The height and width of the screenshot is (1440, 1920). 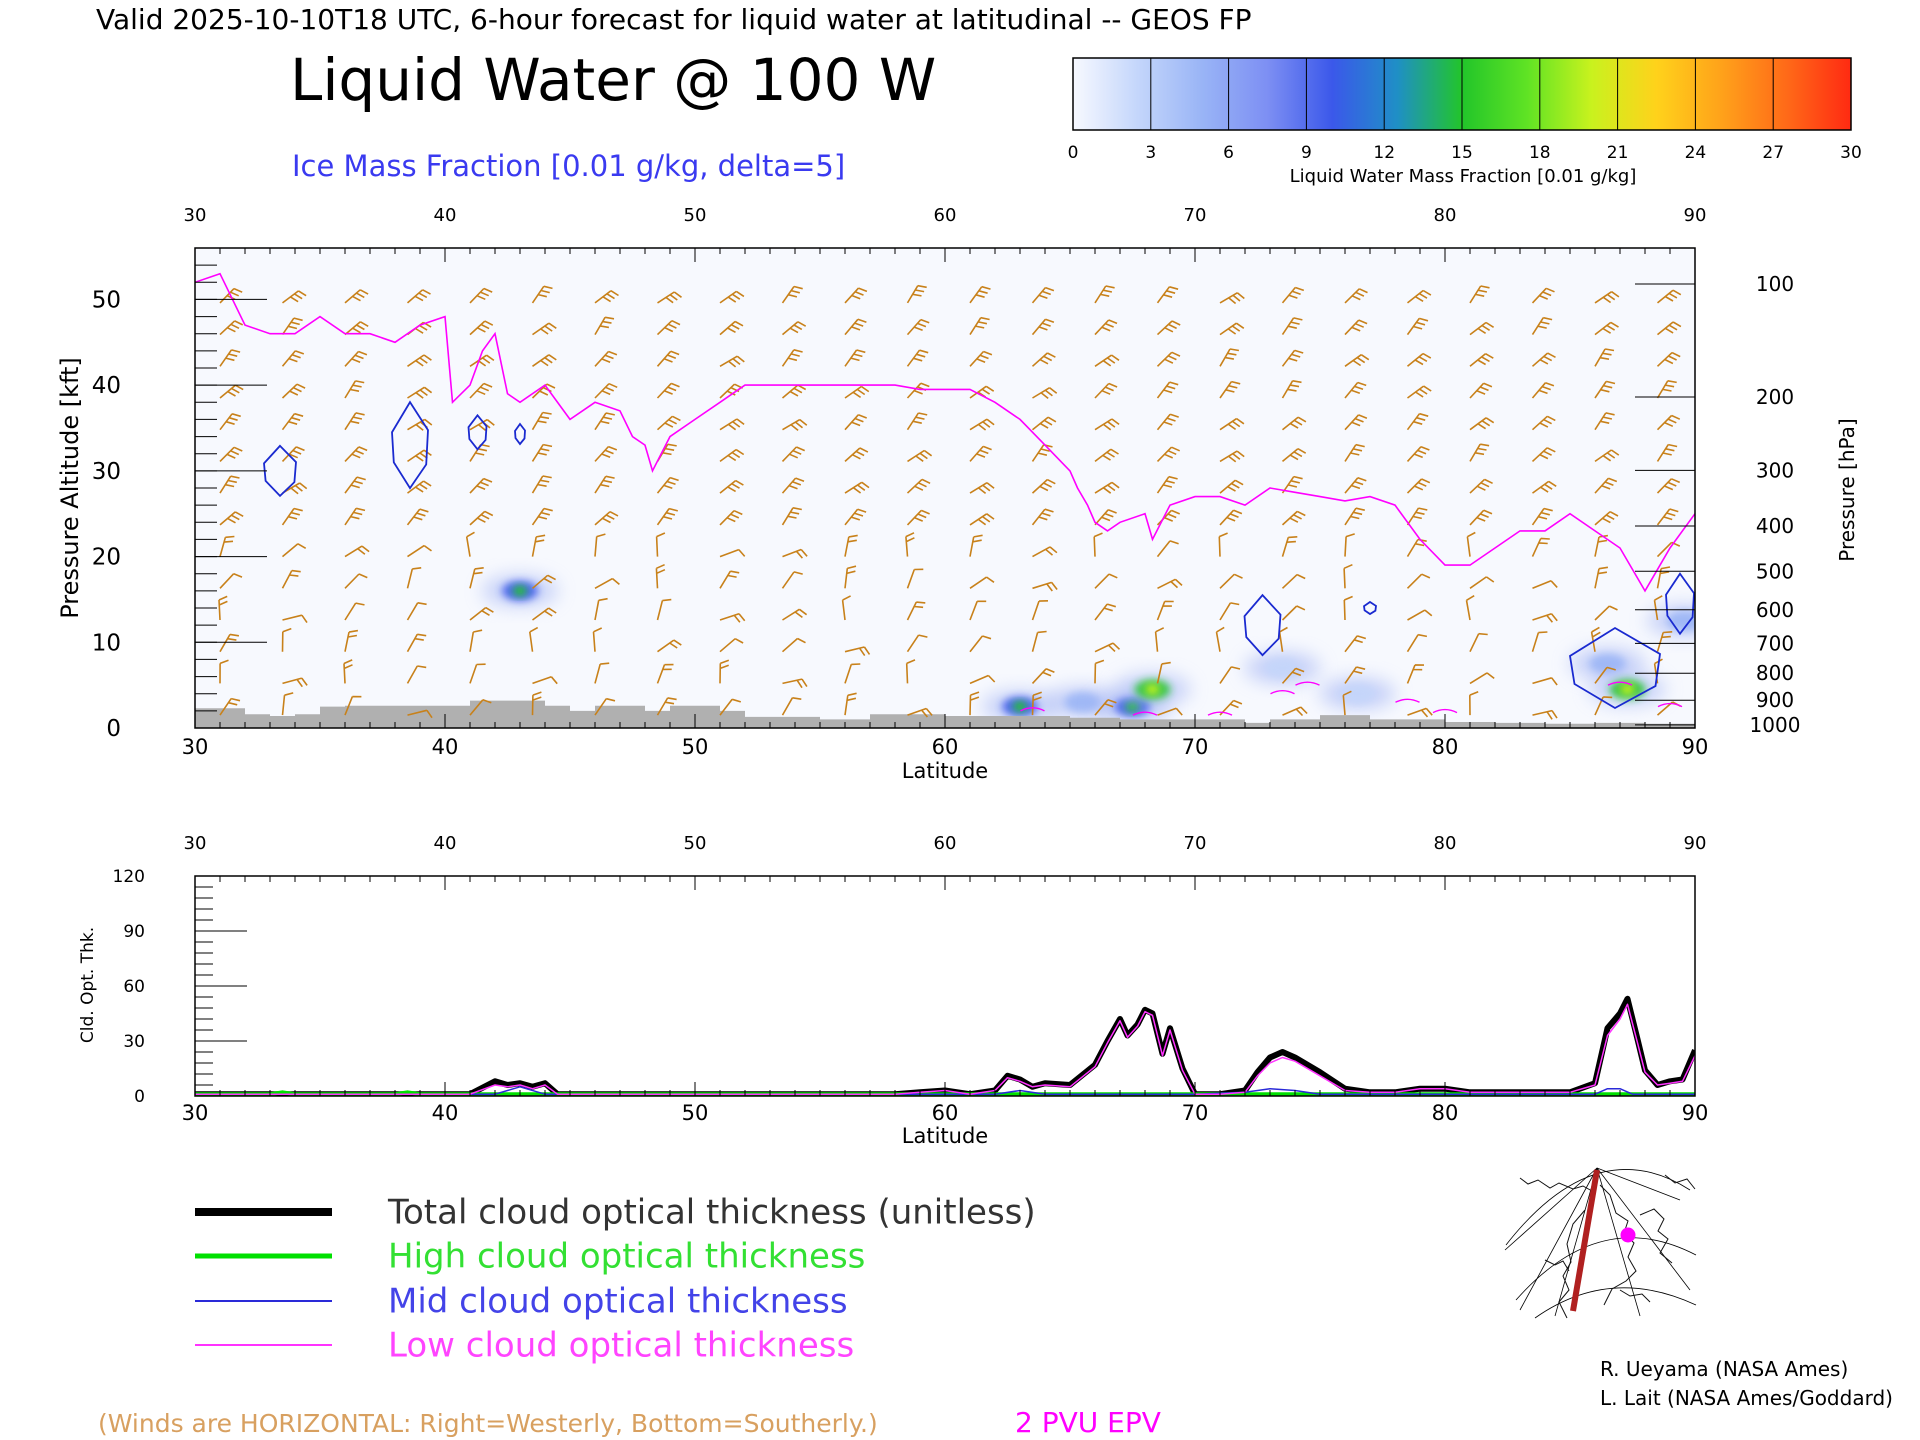 I want to click on liquid-water-blob, so click(x=1357, y=693).